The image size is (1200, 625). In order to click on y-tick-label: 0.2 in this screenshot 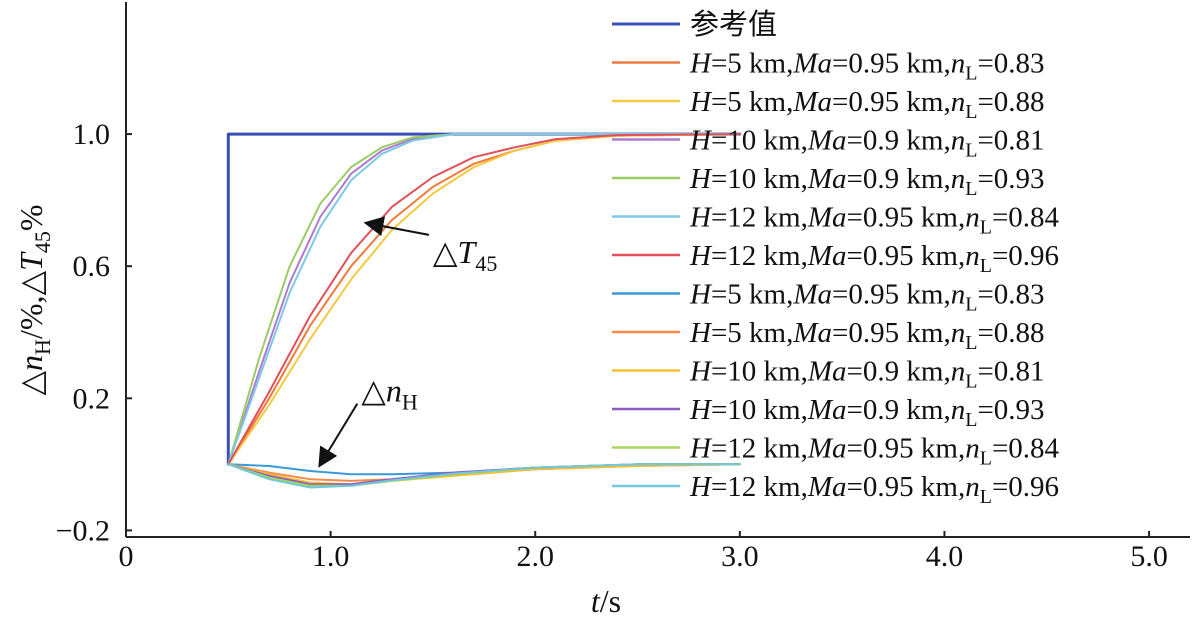, I will do `click(92, 398)`.